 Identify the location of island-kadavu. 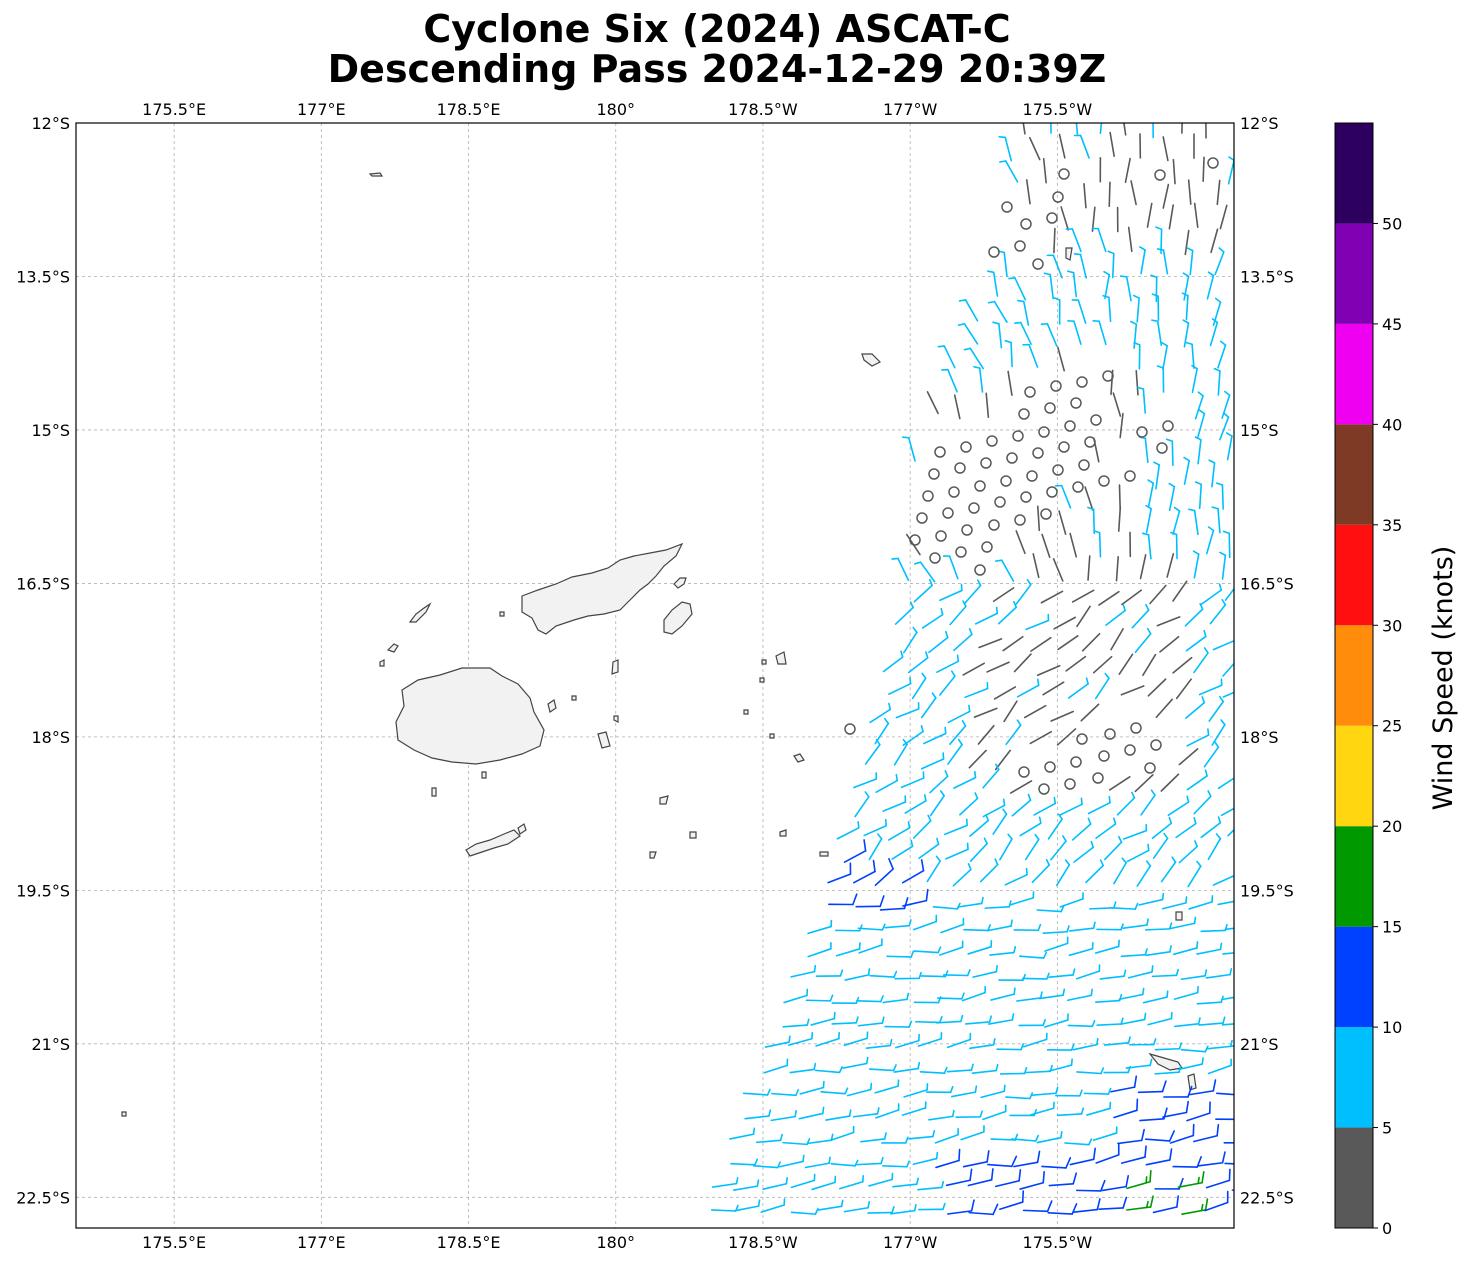
(493, 843).